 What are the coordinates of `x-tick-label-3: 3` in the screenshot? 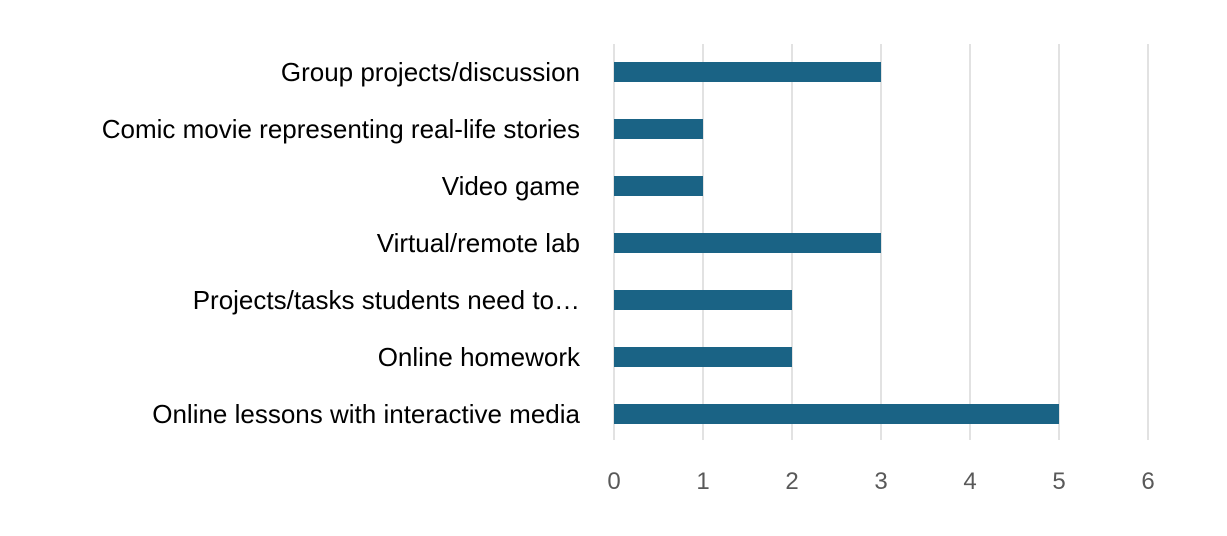 It's located at (880, 481).